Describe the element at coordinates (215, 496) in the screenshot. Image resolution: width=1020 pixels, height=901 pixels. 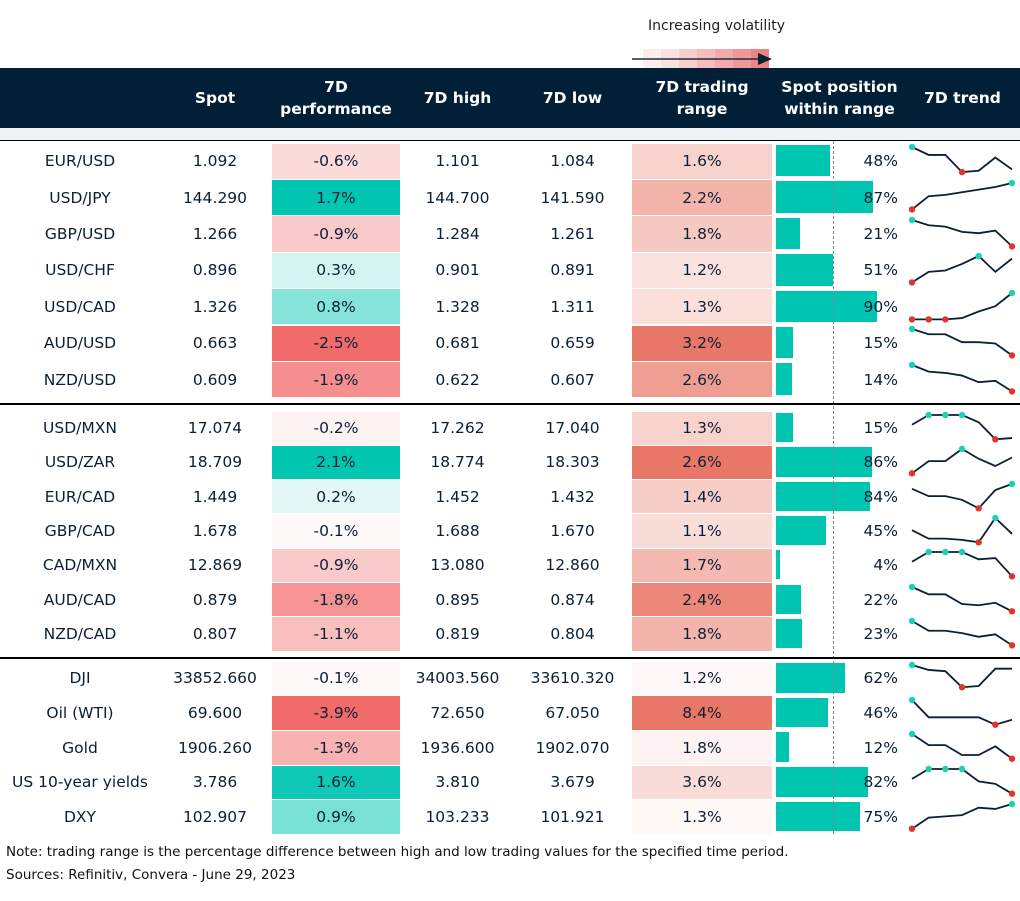
I see `spot-cell: 1.449` at that location.